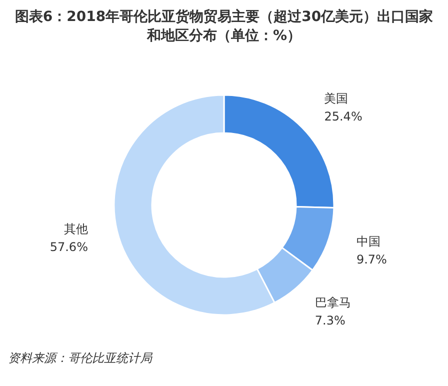  Describe the element at coordinates (224, 27) in the screenshot. I see `title: 图表6：2018年哥伦比亚货物贸易主要（超过30亿美元）出口国家和地区分布（单位：%）` at that location.